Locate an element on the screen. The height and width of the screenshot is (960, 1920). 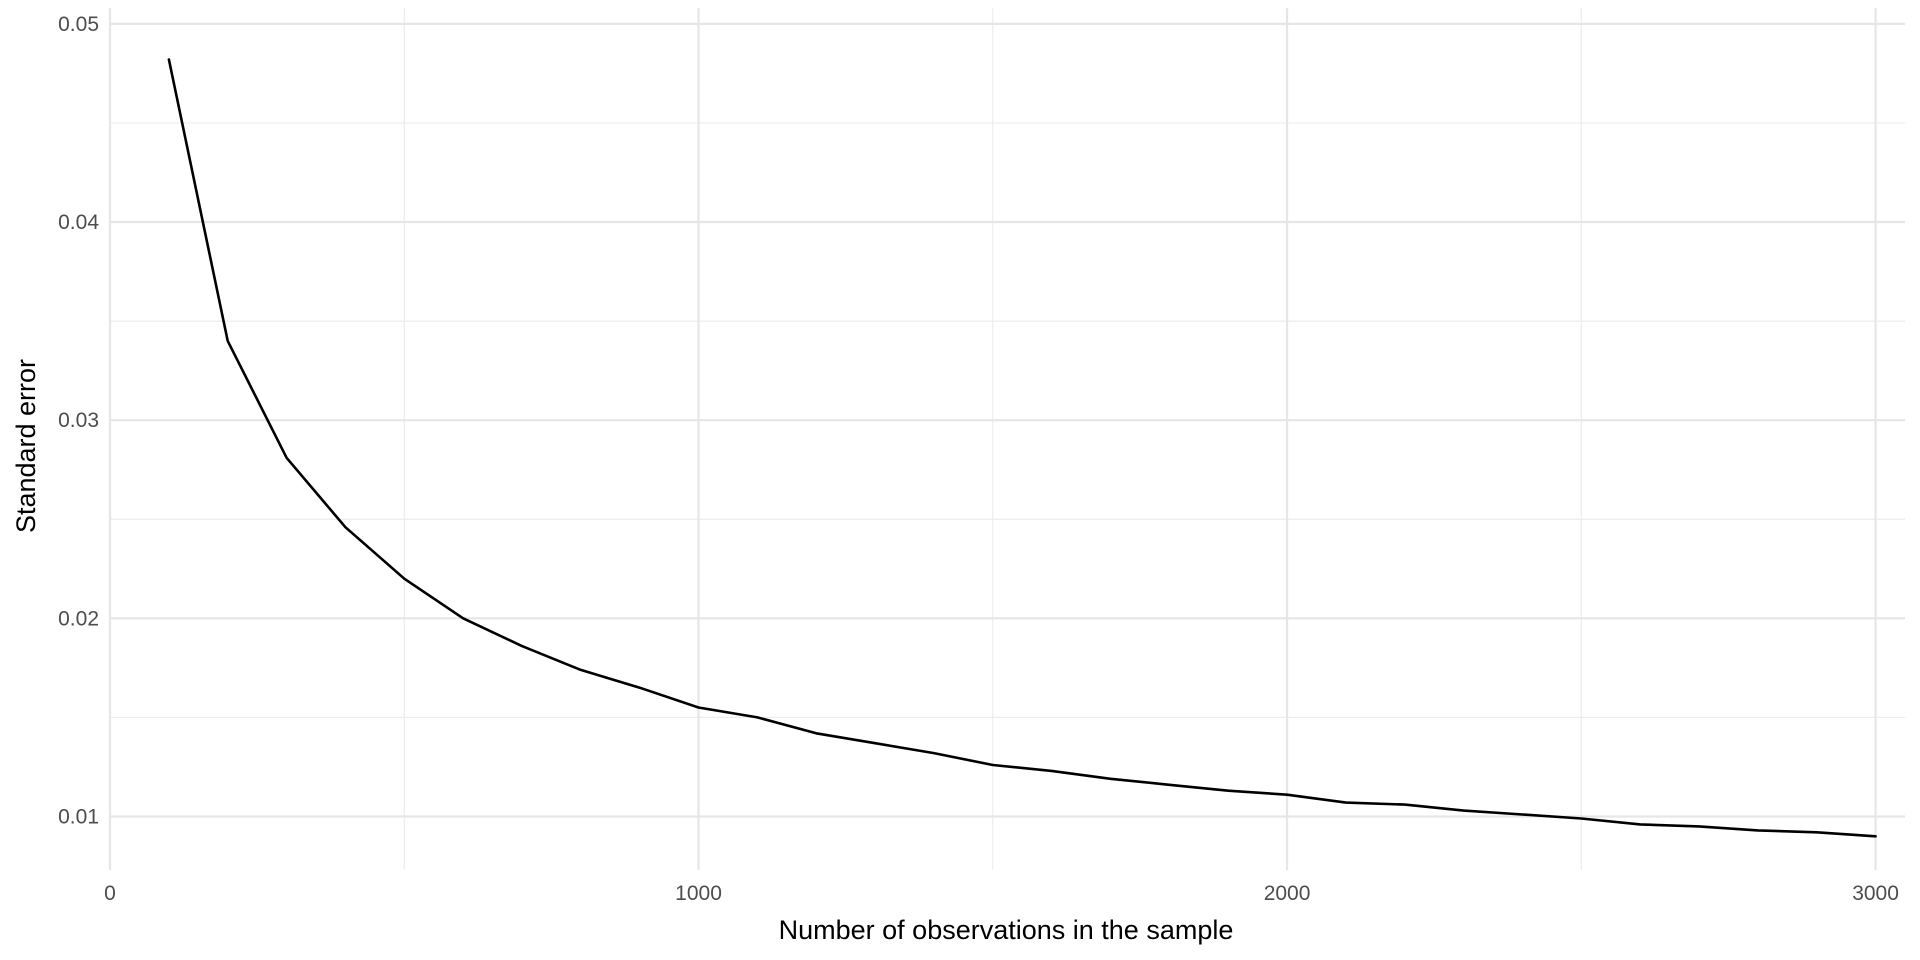
y-tick-label: 0.01 is located at coordinates (78, 816).